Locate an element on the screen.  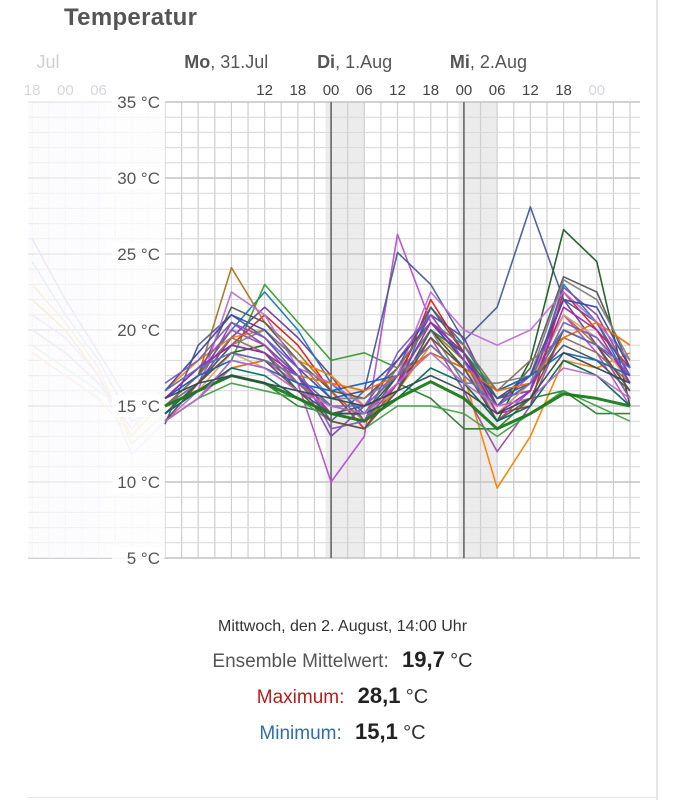
max-unit: °C is located at coordinates (417, 697).